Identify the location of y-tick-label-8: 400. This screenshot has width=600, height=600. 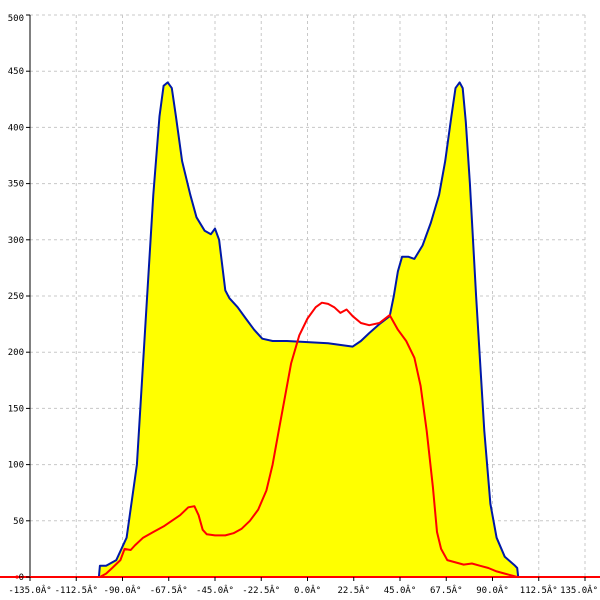
(16, 128).